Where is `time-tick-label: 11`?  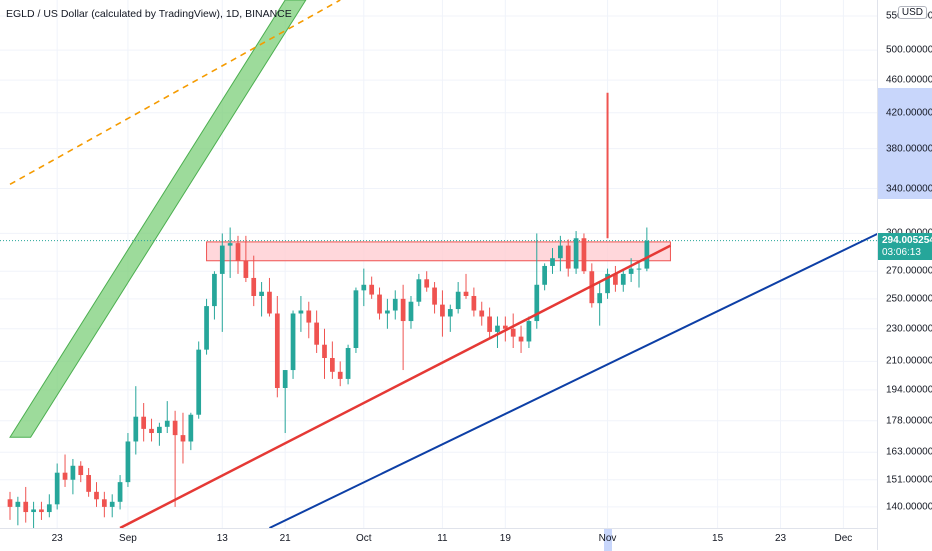 time-tick-label: 11 is located at coordinates (442, 538).